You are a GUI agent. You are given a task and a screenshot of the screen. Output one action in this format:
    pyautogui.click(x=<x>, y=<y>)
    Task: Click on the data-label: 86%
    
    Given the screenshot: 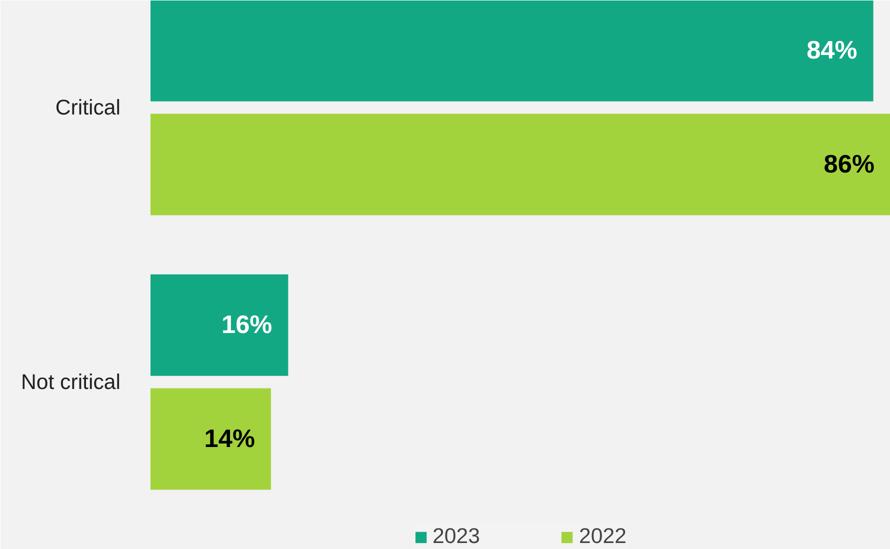 What is the action you would take?
    pyautogui.click(x=849, y=164)
    